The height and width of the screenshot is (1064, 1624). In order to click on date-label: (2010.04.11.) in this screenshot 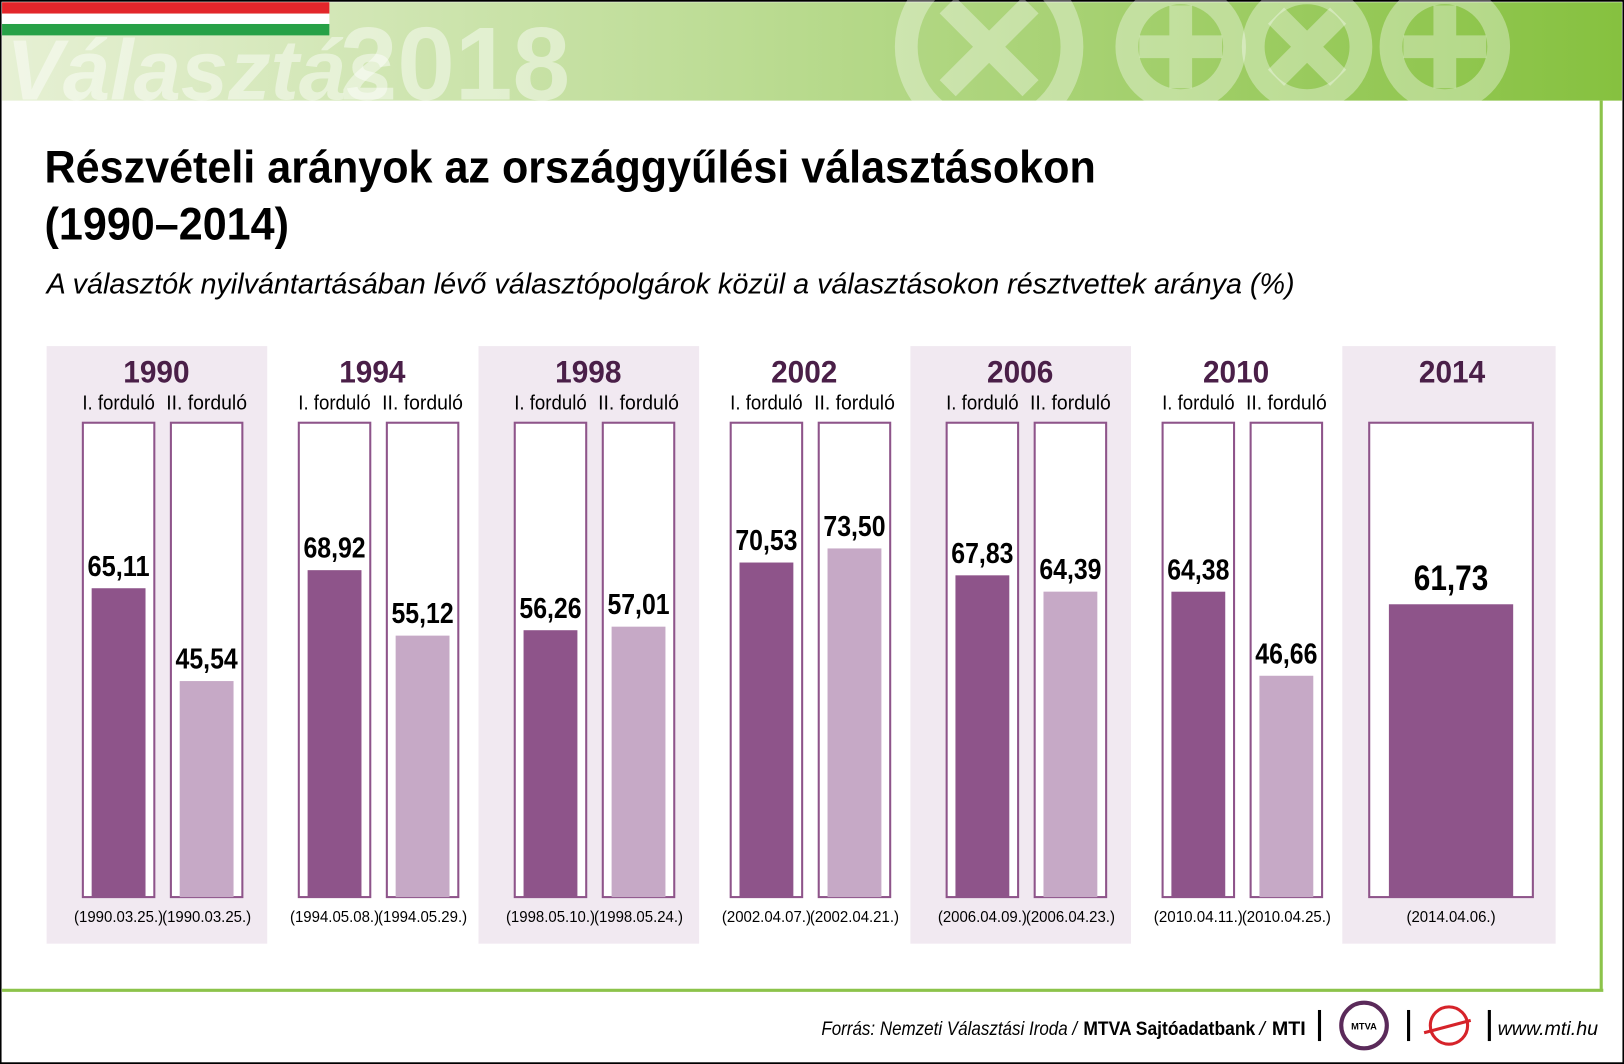, I will do `click(1198, 917)`.